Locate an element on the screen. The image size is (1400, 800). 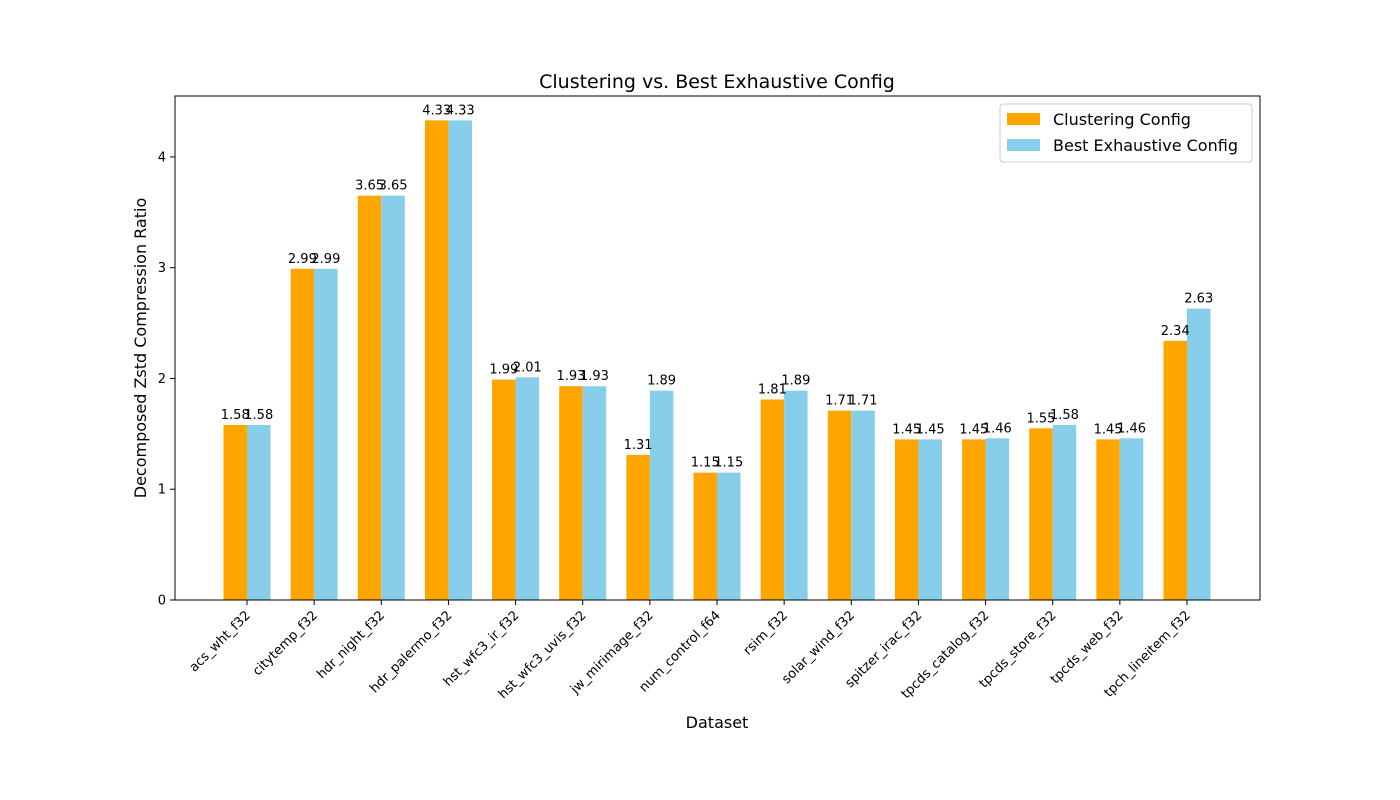
bar-exhaustive-tpcds_store_f32 is located at coordinates (1064, 512).